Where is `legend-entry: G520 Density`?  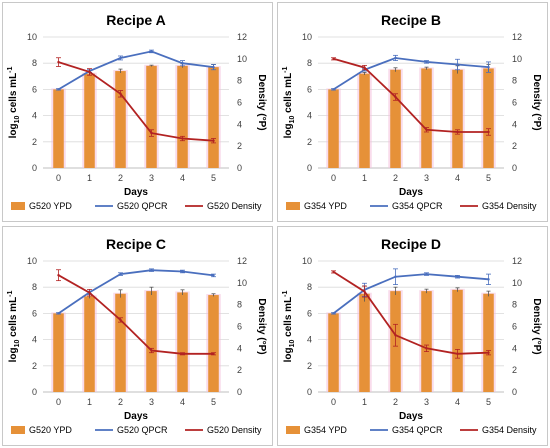 legend-entry: G520 Density is located at coordinates (234, 430).